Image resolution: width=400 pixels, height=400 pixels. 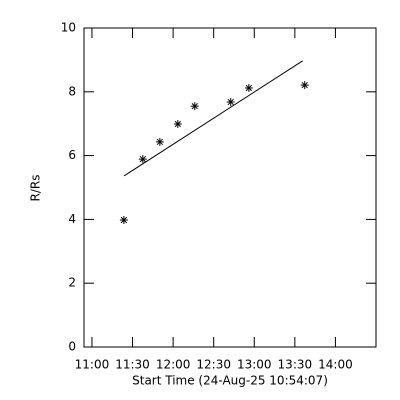 I want to click on y-tick-label: 0, so click(x=72, y=347).